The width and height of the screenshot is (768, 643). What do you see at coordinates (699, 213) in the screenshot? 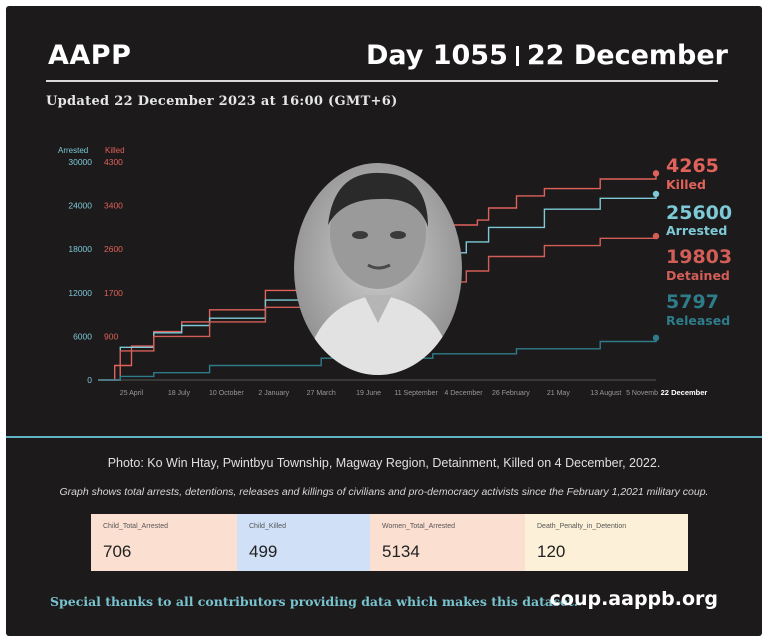
I see `series-end-value-arrested: 25600` at bounding box center [699, 213].